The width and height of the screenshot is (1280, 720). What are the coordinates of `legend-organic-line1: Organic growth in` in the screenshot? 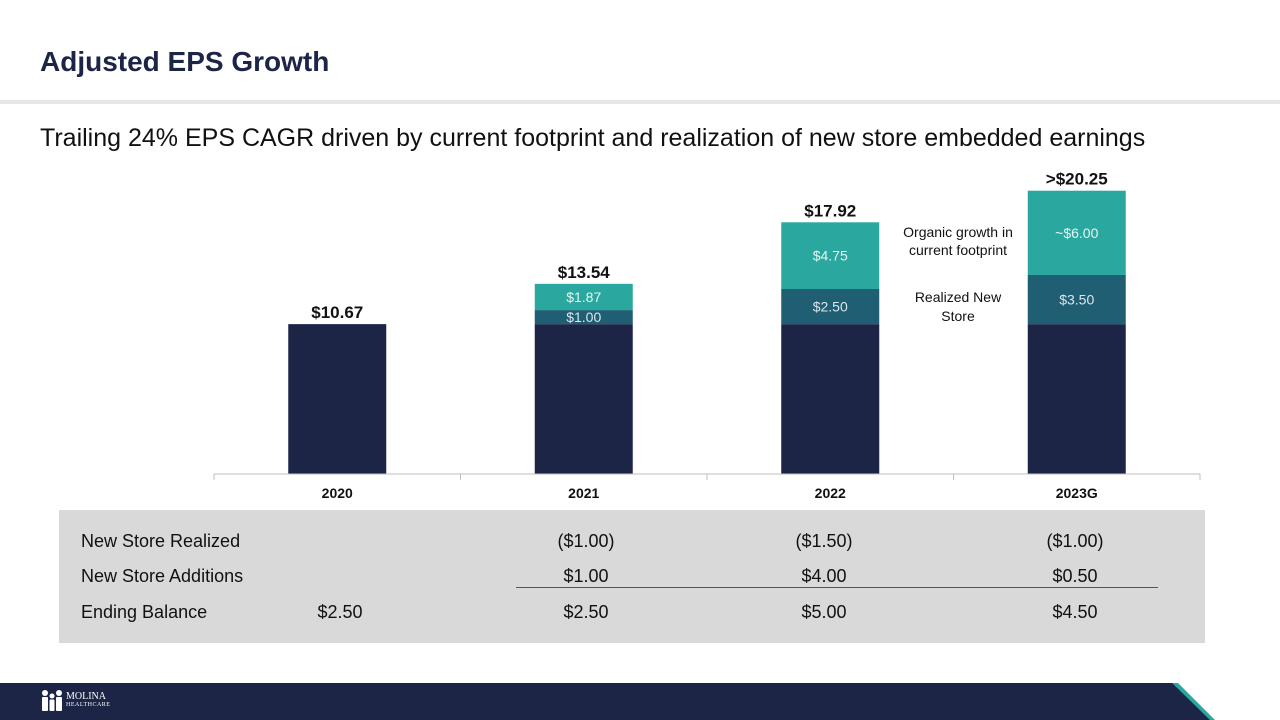 It's located at (958, 232).